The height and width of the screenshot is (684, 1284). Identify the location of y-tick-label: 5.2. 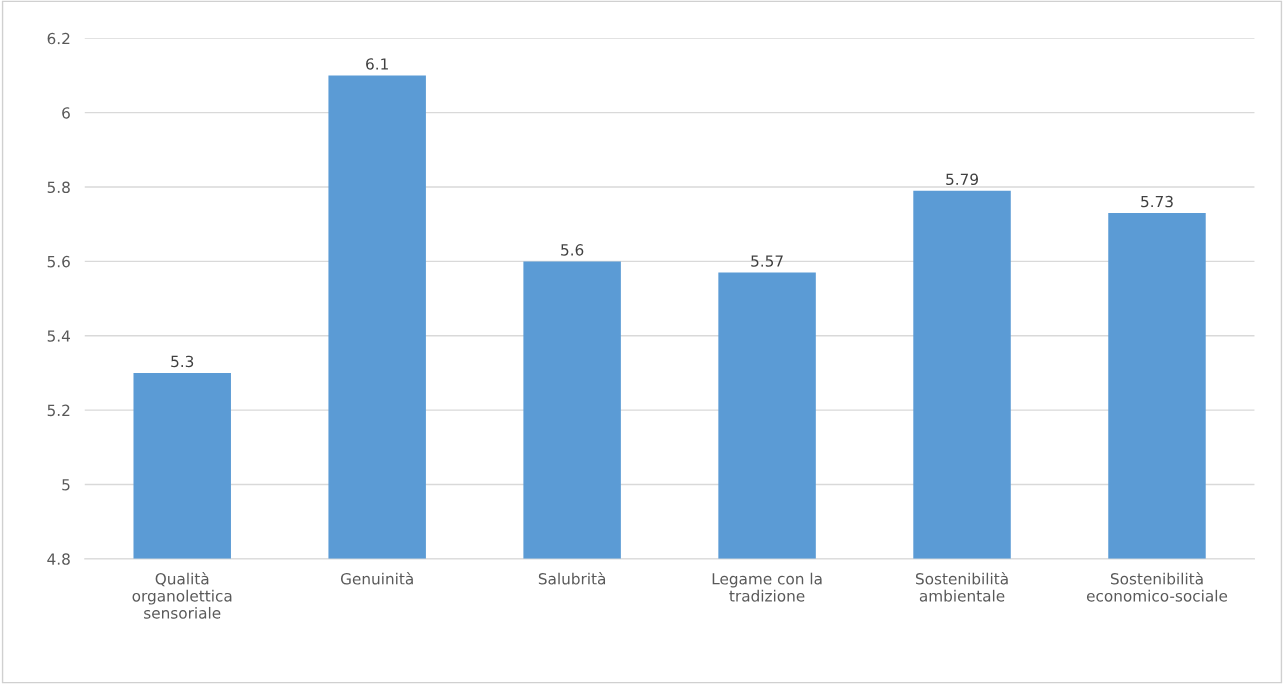
(58, 410).